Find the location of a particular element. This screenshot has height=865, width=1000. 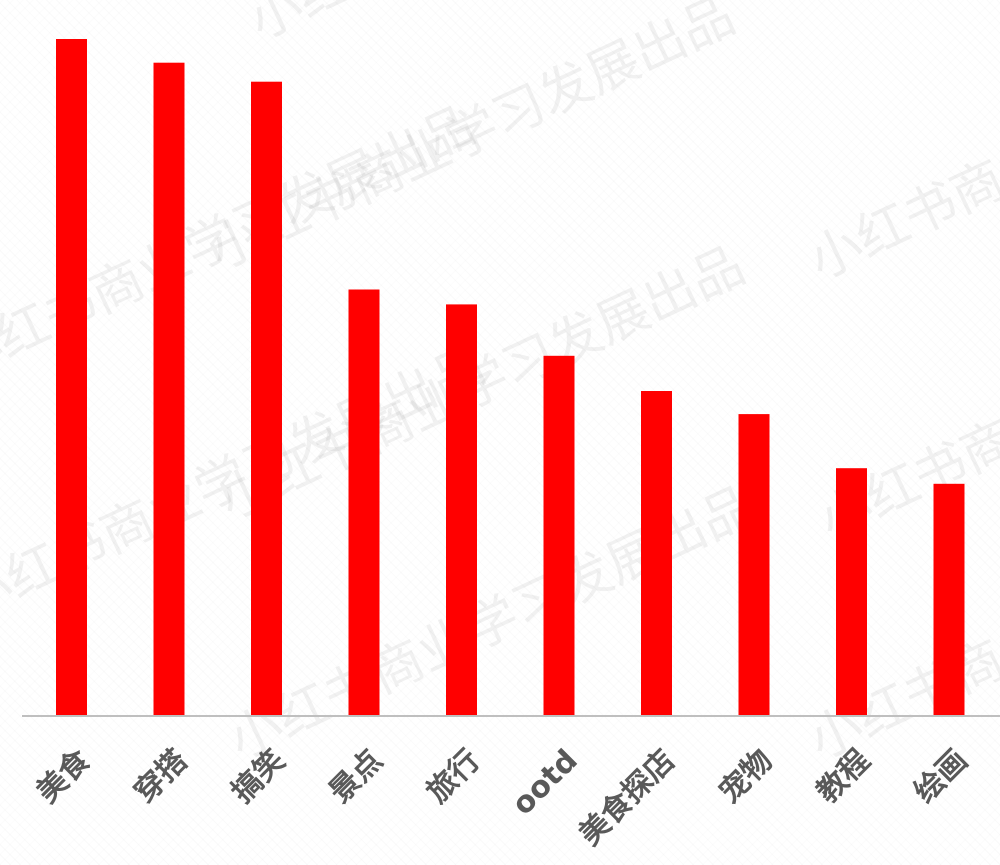

x-tick-label: 美食探店 is located at coordinates (628, 798).